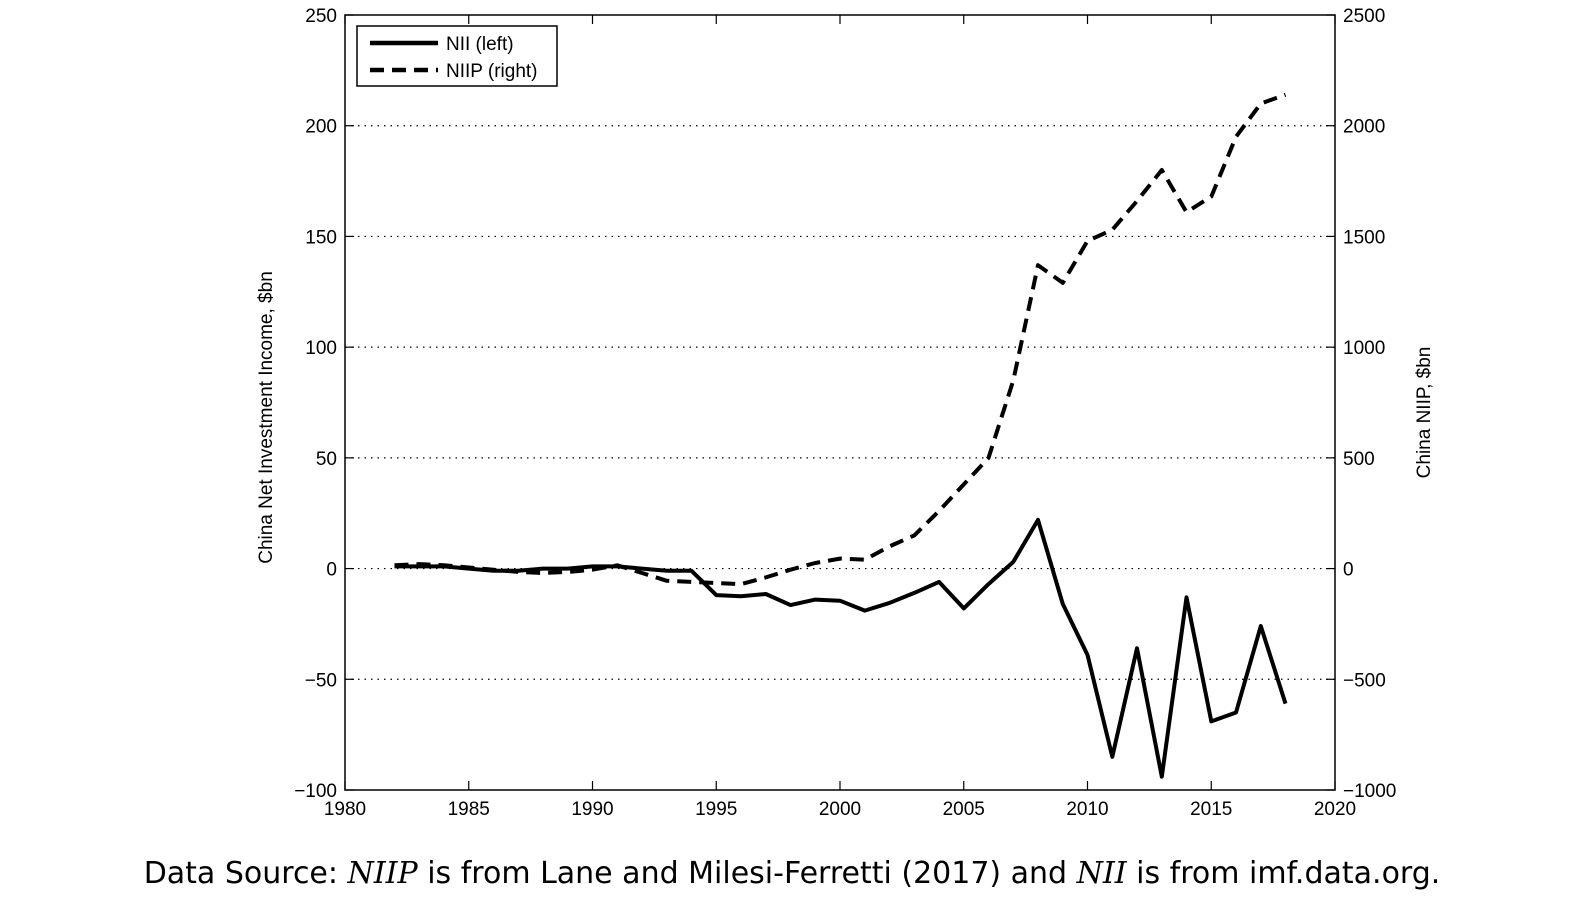 This screenshot has height=918, width=1584. Describe the element at coordinates (1283, 873) in the screenshot. I see `source-suffix: is from imf.data.org.` at that location.